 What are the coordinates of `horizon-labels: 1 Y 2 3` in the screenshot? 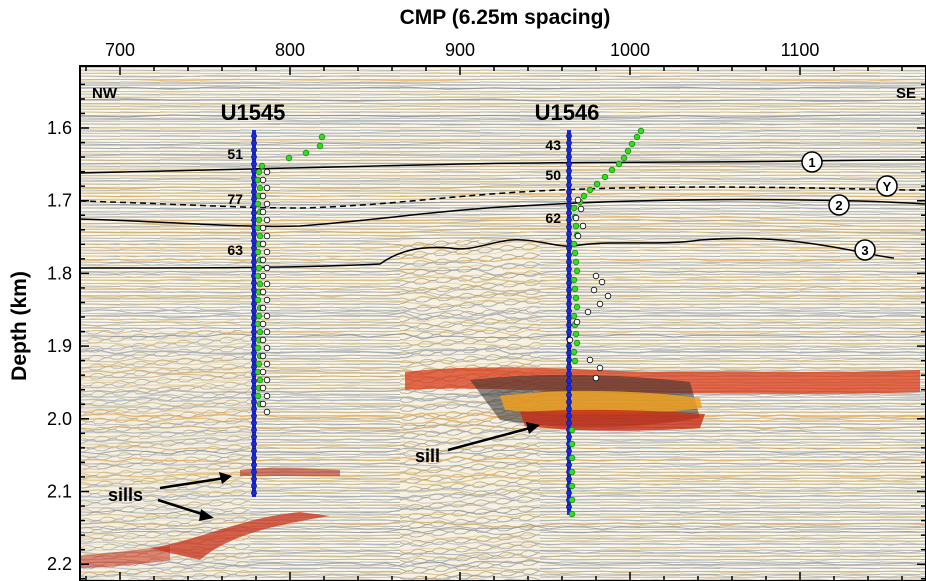 It's located at (849, 206).